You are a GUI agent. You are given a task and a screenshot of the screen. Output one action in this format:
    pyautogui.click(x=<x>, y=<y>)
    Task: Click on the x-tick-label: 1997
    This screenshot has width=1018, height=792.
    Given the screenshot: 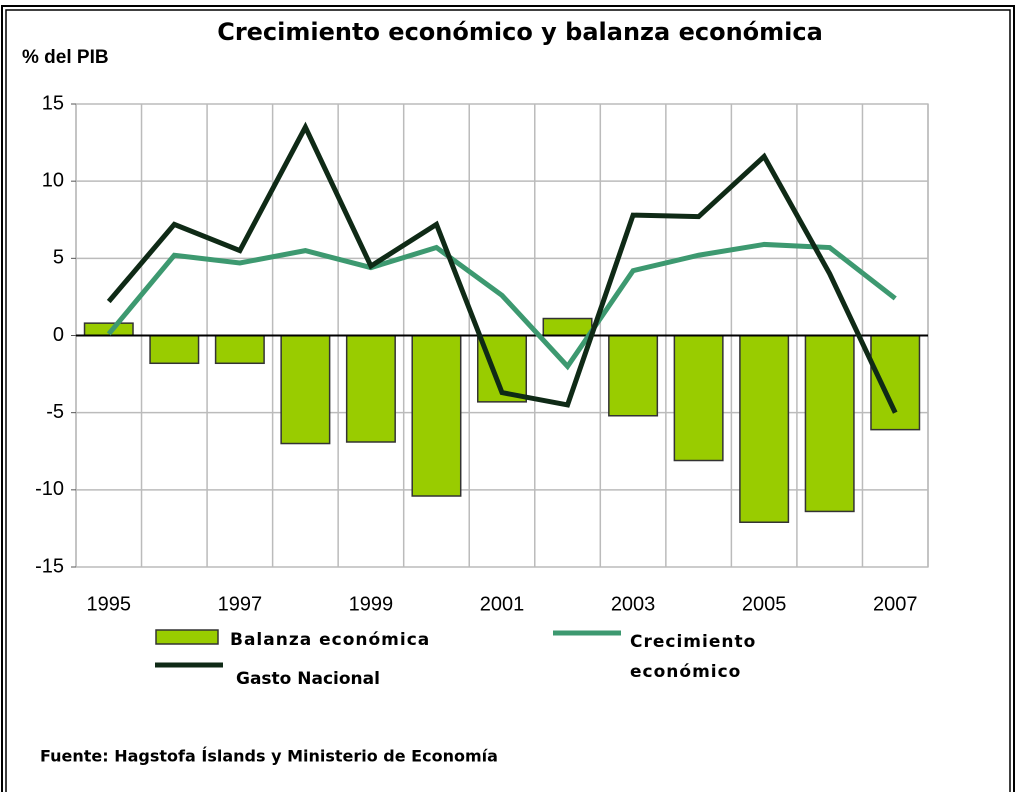 What is the action you would take?
    pyautogui.click(x=240, y=604)
    